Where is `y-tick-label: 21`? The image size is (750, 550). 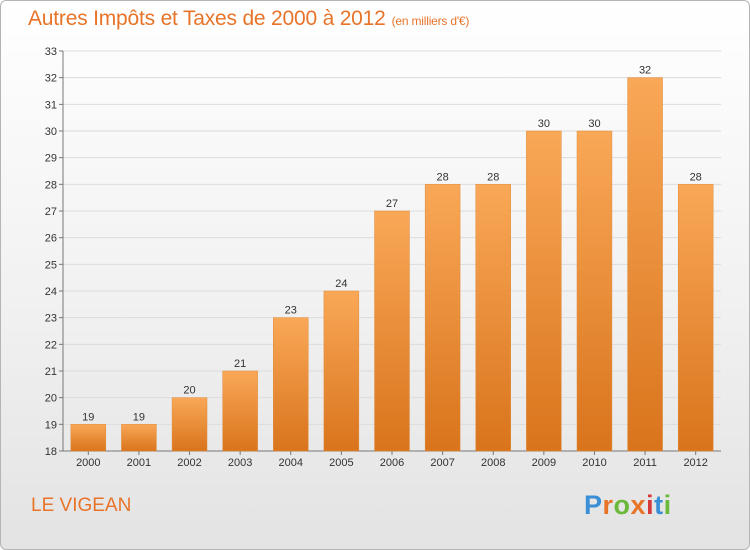 y-tick-label: 21 is located at coordinates (51, 372).